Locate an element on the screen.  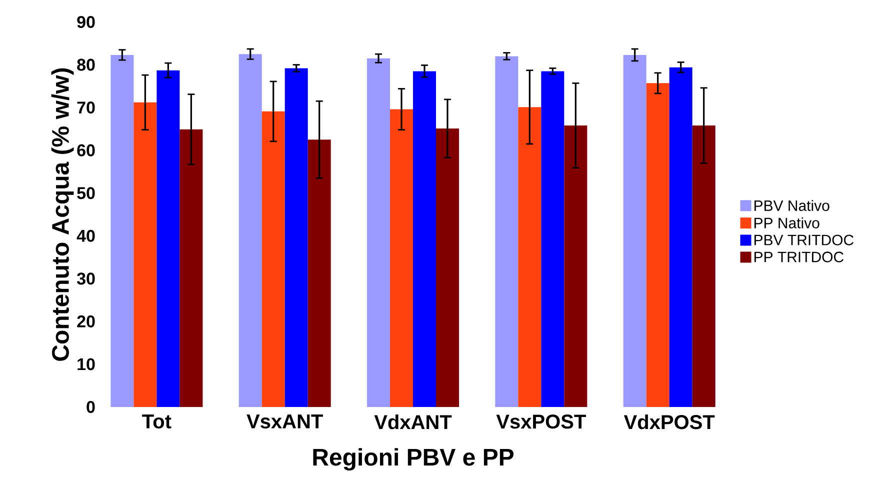
legend-label: PBV TRITDOC is located at coordinates (804, 240).